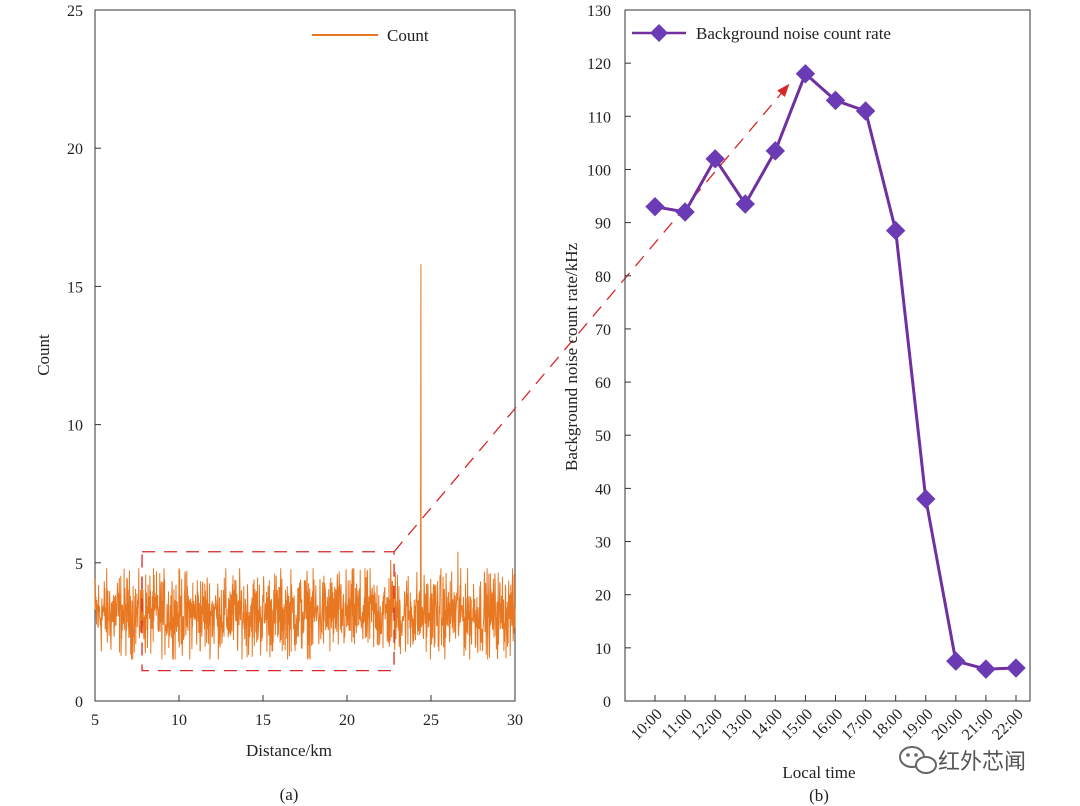  What do you see at coordinates (263, 720) in the screenshot?
I see `x-tick-label: 15` at bounding box center [263, 720].